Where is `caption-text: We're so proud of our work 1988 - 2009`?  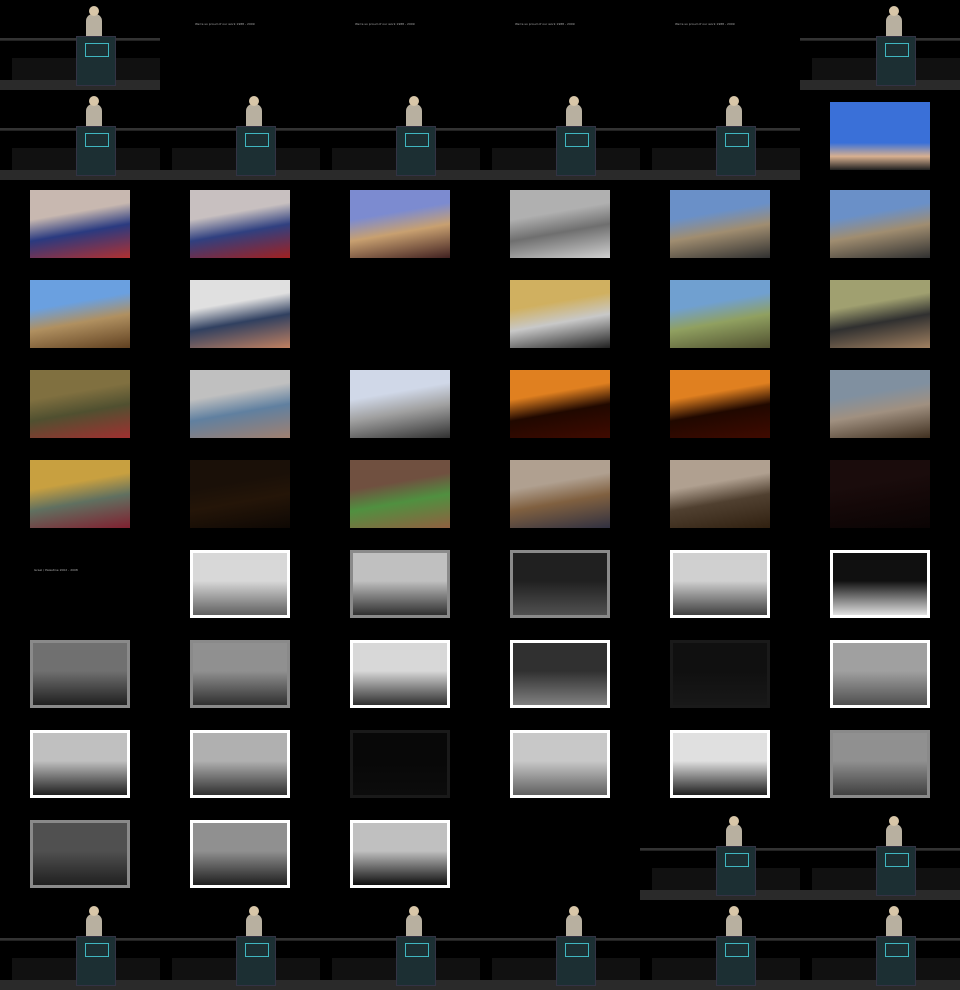 caption-text: We're so proud of our work 1988 - 2009 is located at coordinates (385, 24).